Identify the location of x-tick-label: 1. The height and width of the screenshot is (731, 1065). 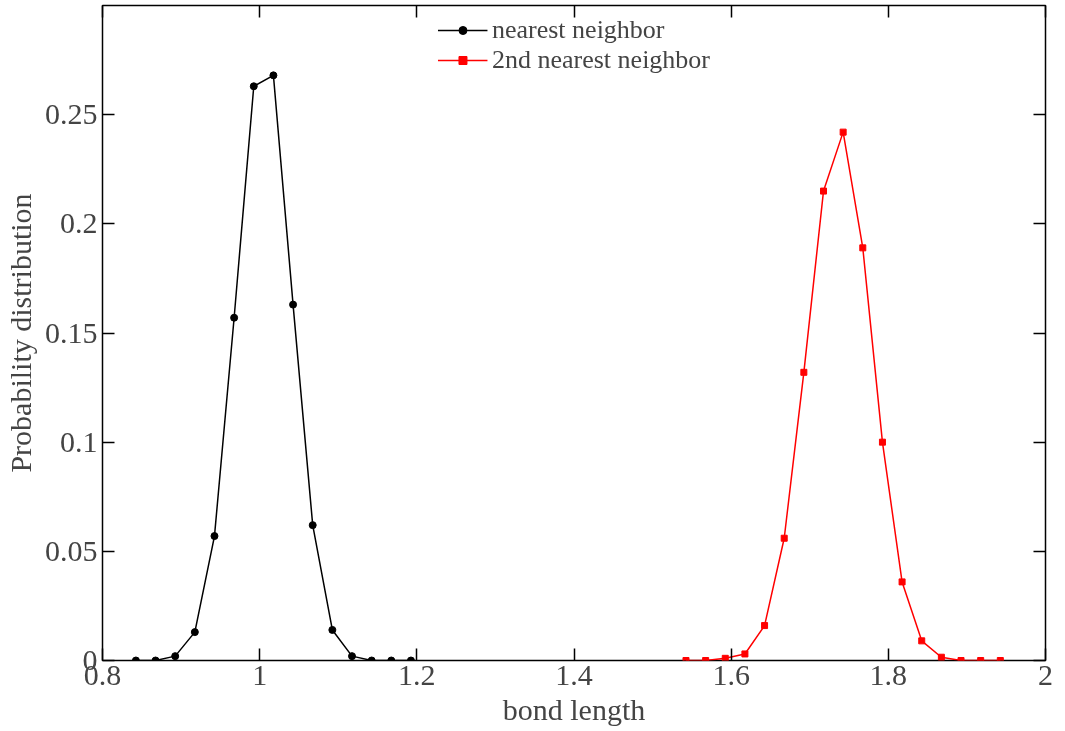
(260, 674).